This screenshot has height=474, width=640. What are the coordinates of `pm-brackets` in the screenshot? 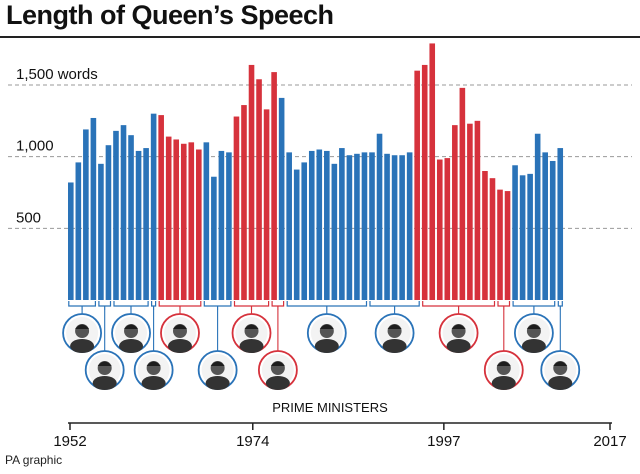 It's located at (315, 326).